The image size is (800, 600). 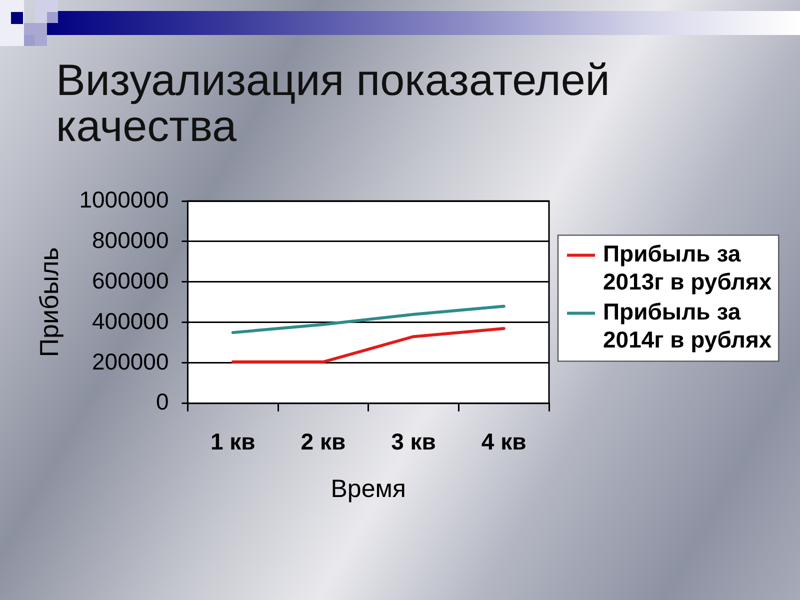 I want to click on legend-label: Прибыль за 2013г в рублях, so click(x=687, y=267).